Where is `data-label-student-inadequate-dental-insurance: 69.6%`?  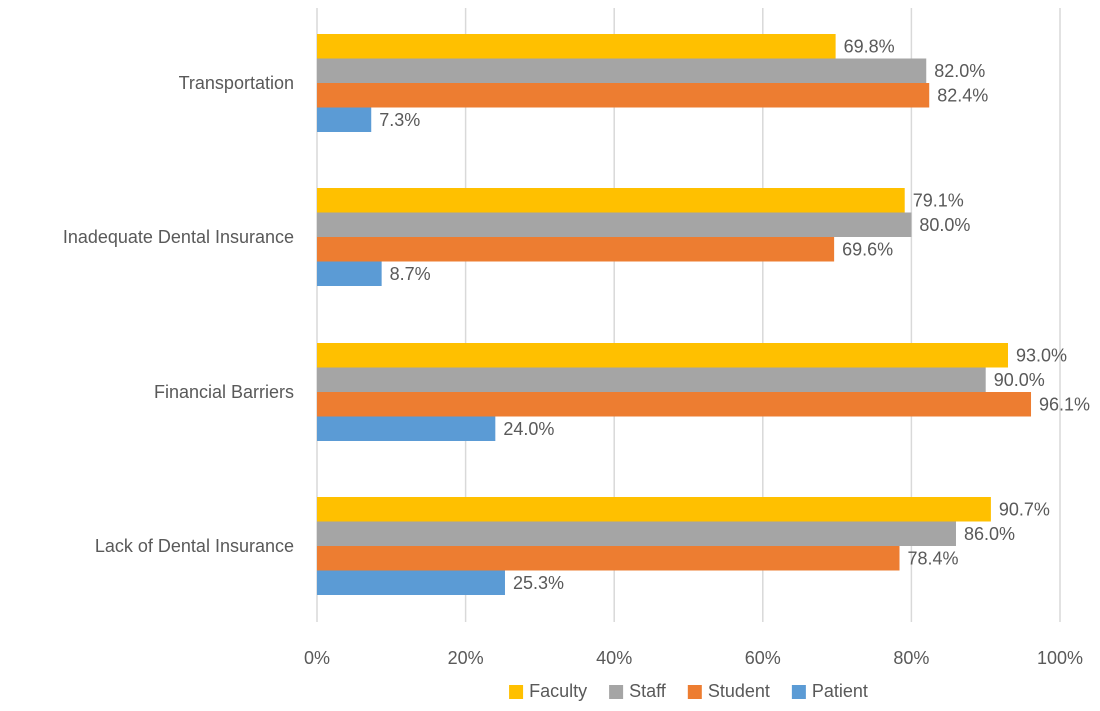 data-label-student-inadequate-dental-insurance: 69.6% is located at coordinates (867, 249).